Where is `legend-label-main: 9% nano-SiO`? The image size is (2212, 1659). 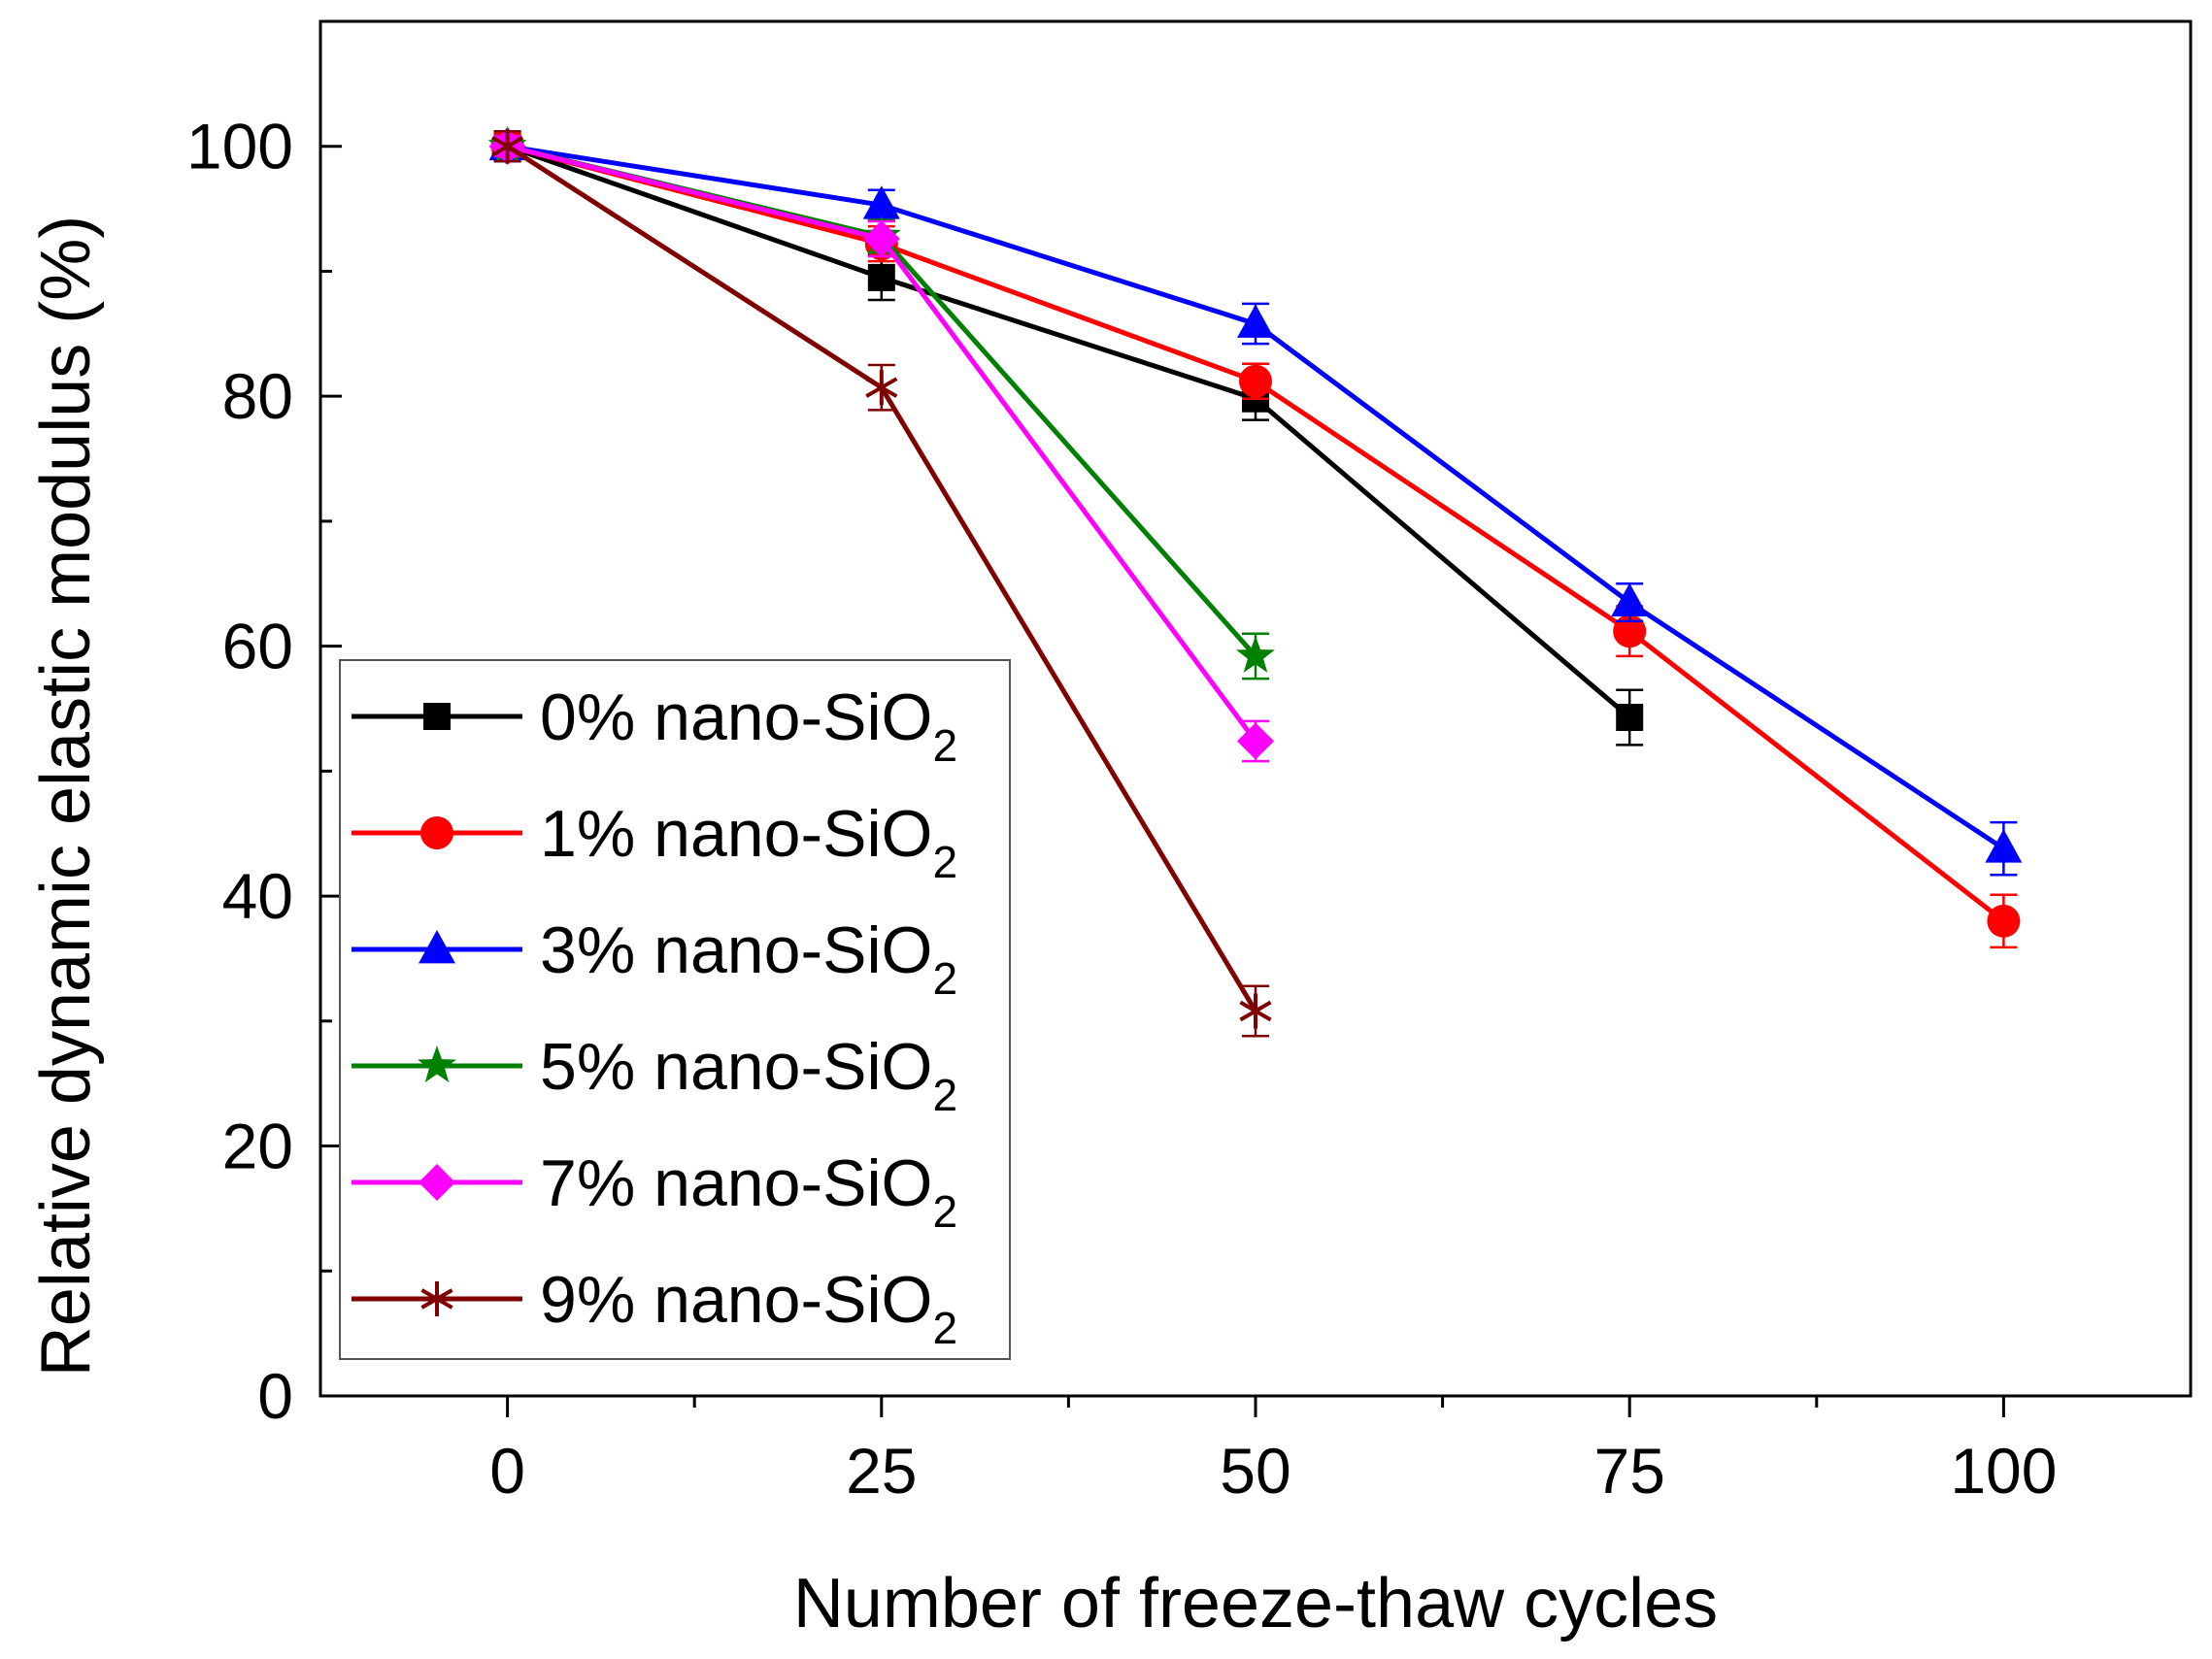
legend-label-main: 9% nano-SiO is located at coordinates (736, 1300).